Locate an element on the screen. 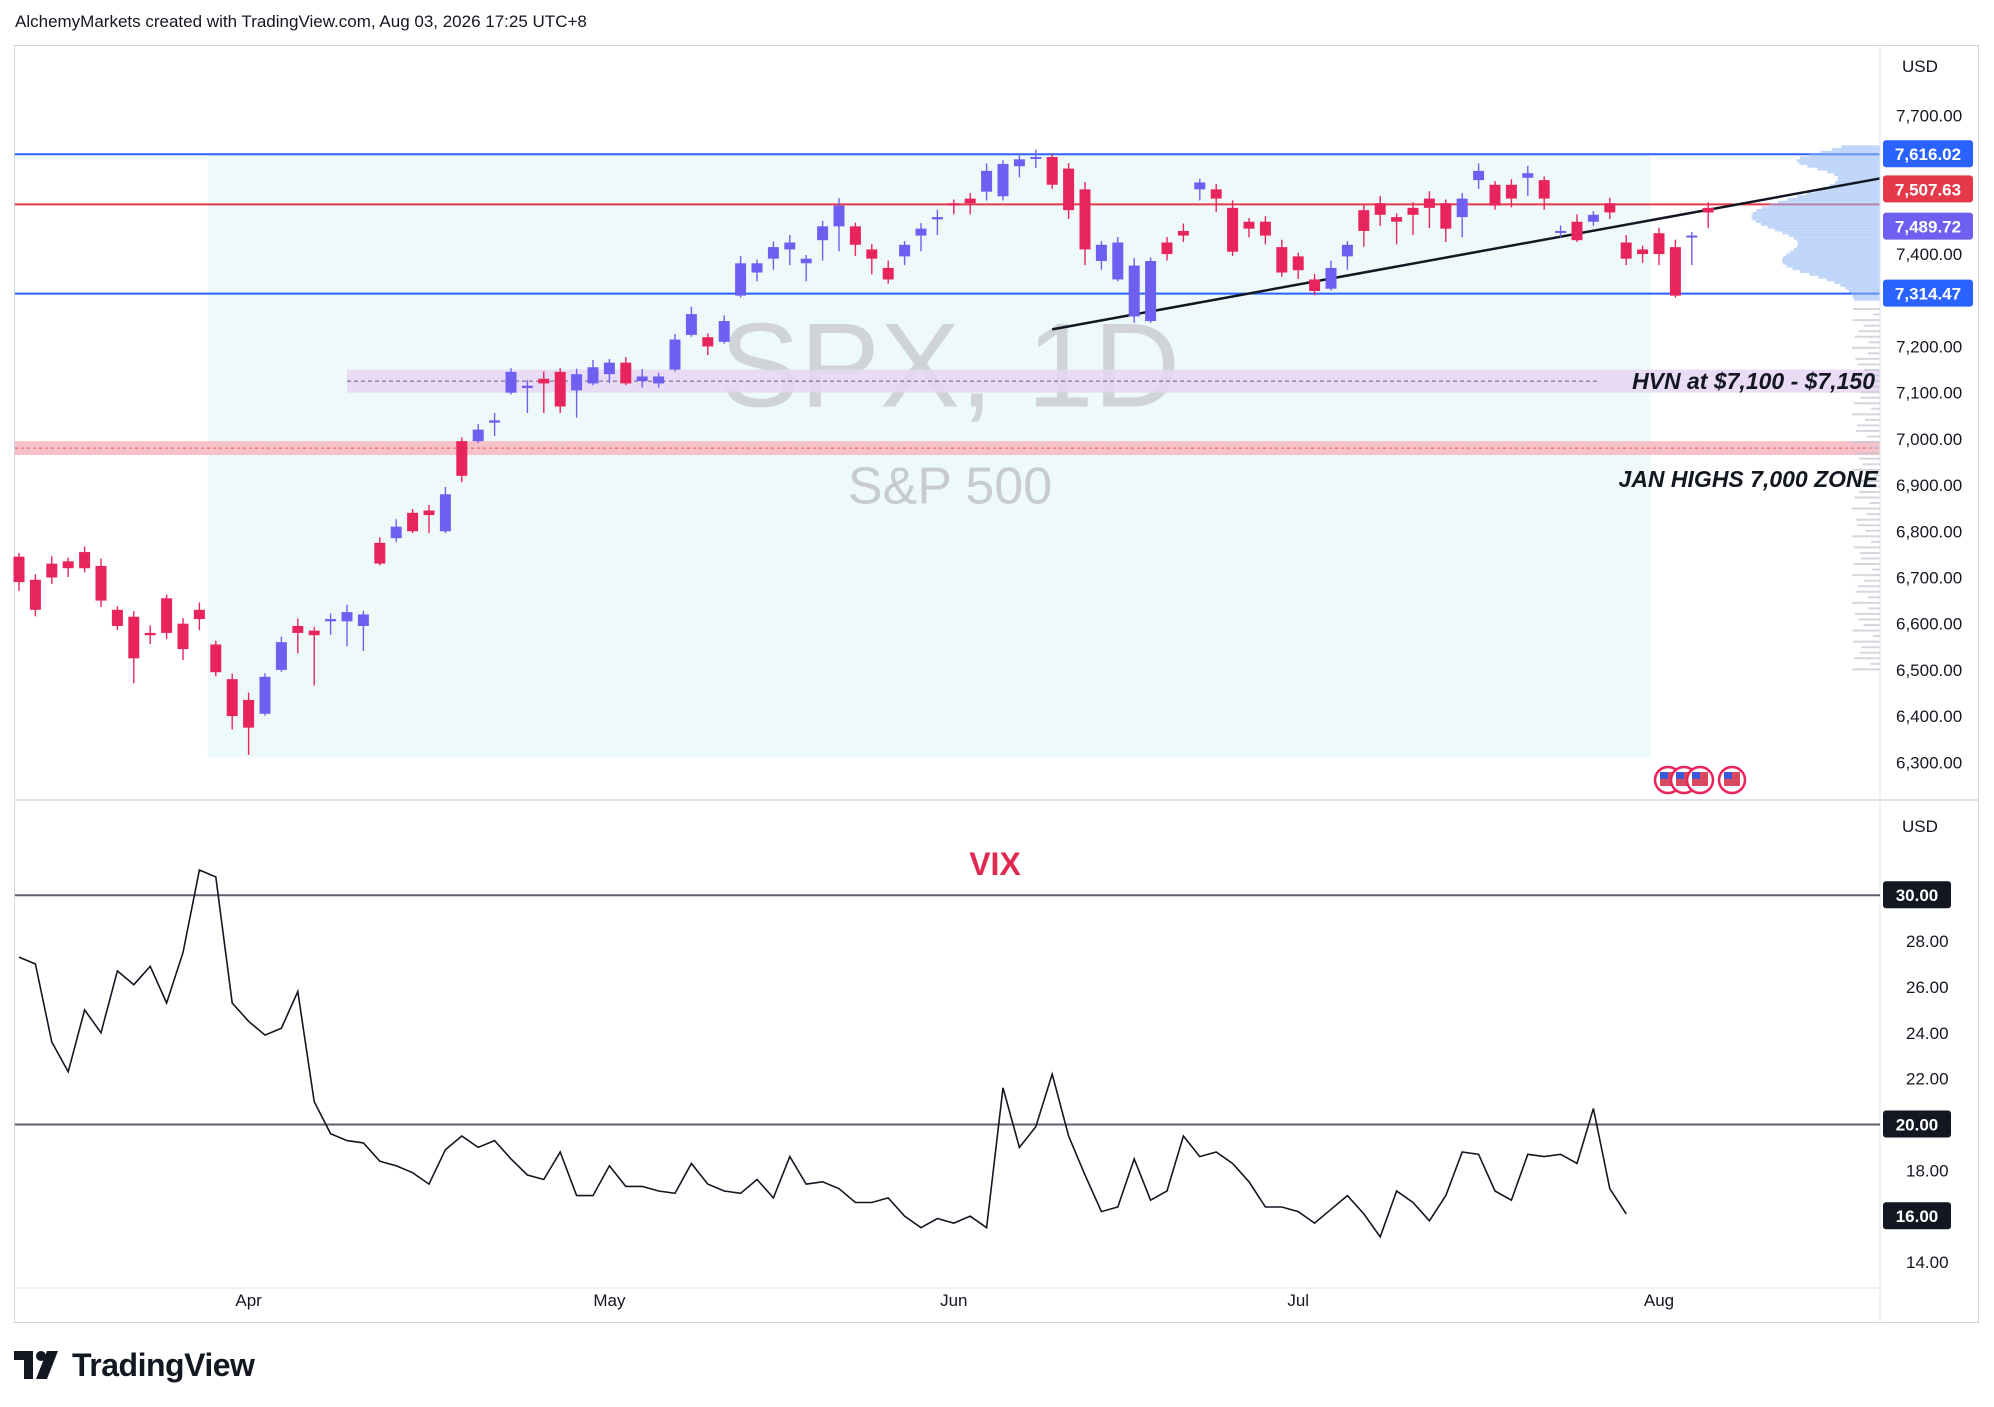 Image resolution: width=1994 pixels, height=1407 pixels. price-badge: 7,314.47 is located at coordinates (1928, 293).